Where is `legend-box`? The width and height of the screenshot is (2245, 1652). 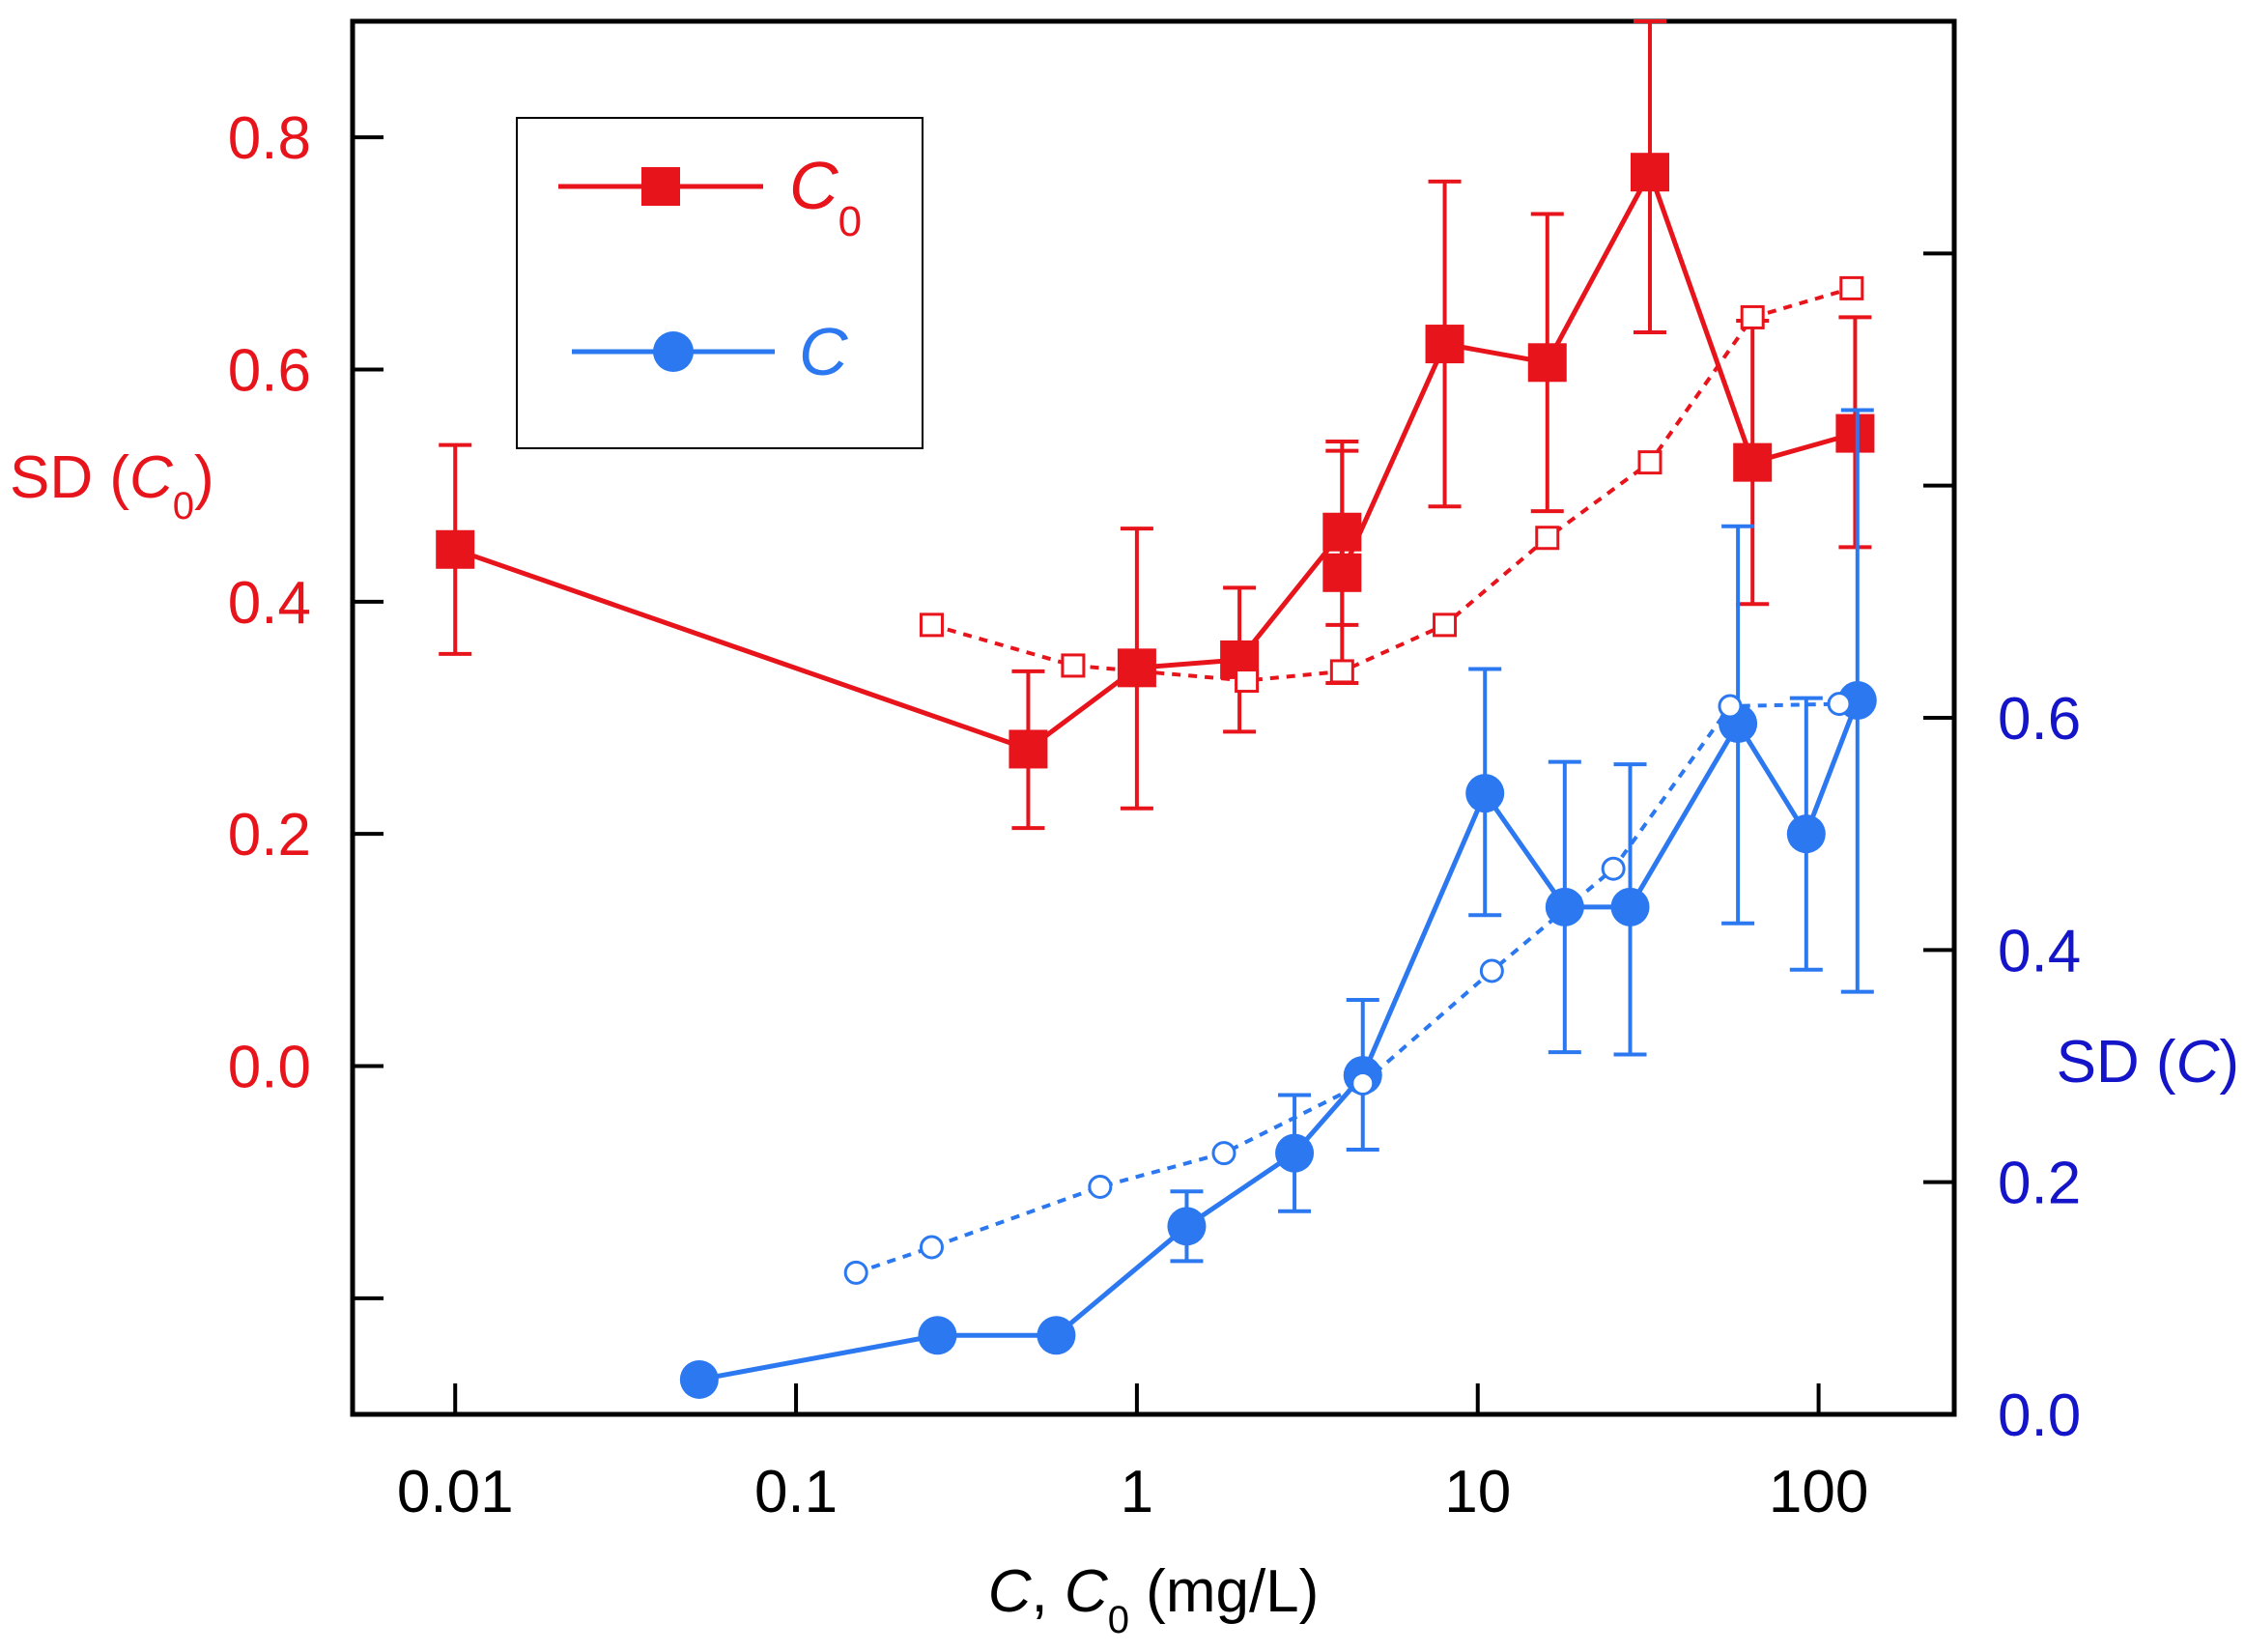
legend-box is located at coordinates (720, 283).